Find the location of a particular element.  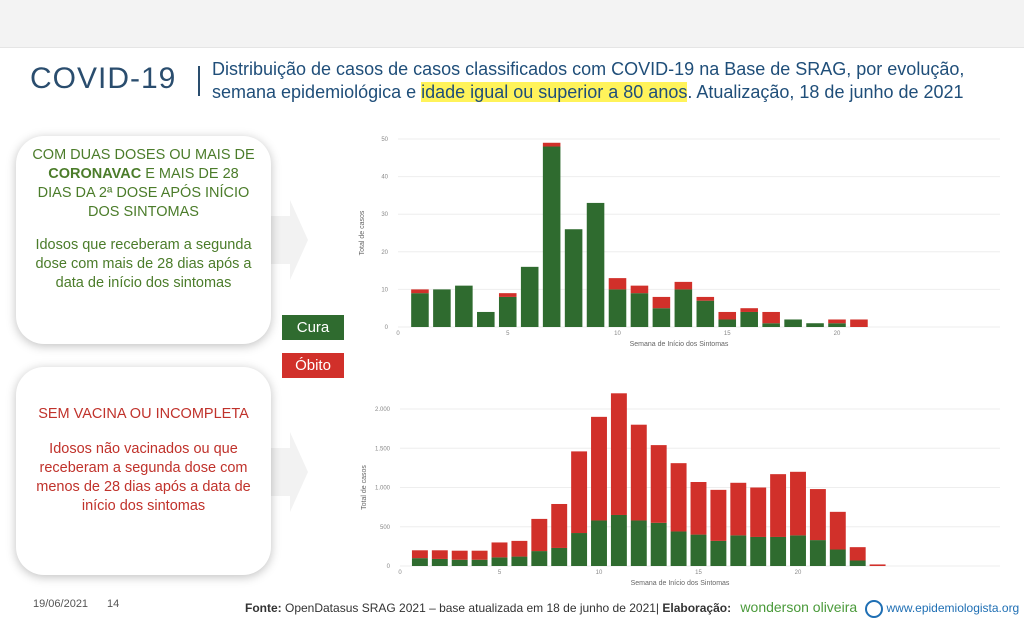

footer-date: 19/06/2021 is located at coordinates (61, 604).